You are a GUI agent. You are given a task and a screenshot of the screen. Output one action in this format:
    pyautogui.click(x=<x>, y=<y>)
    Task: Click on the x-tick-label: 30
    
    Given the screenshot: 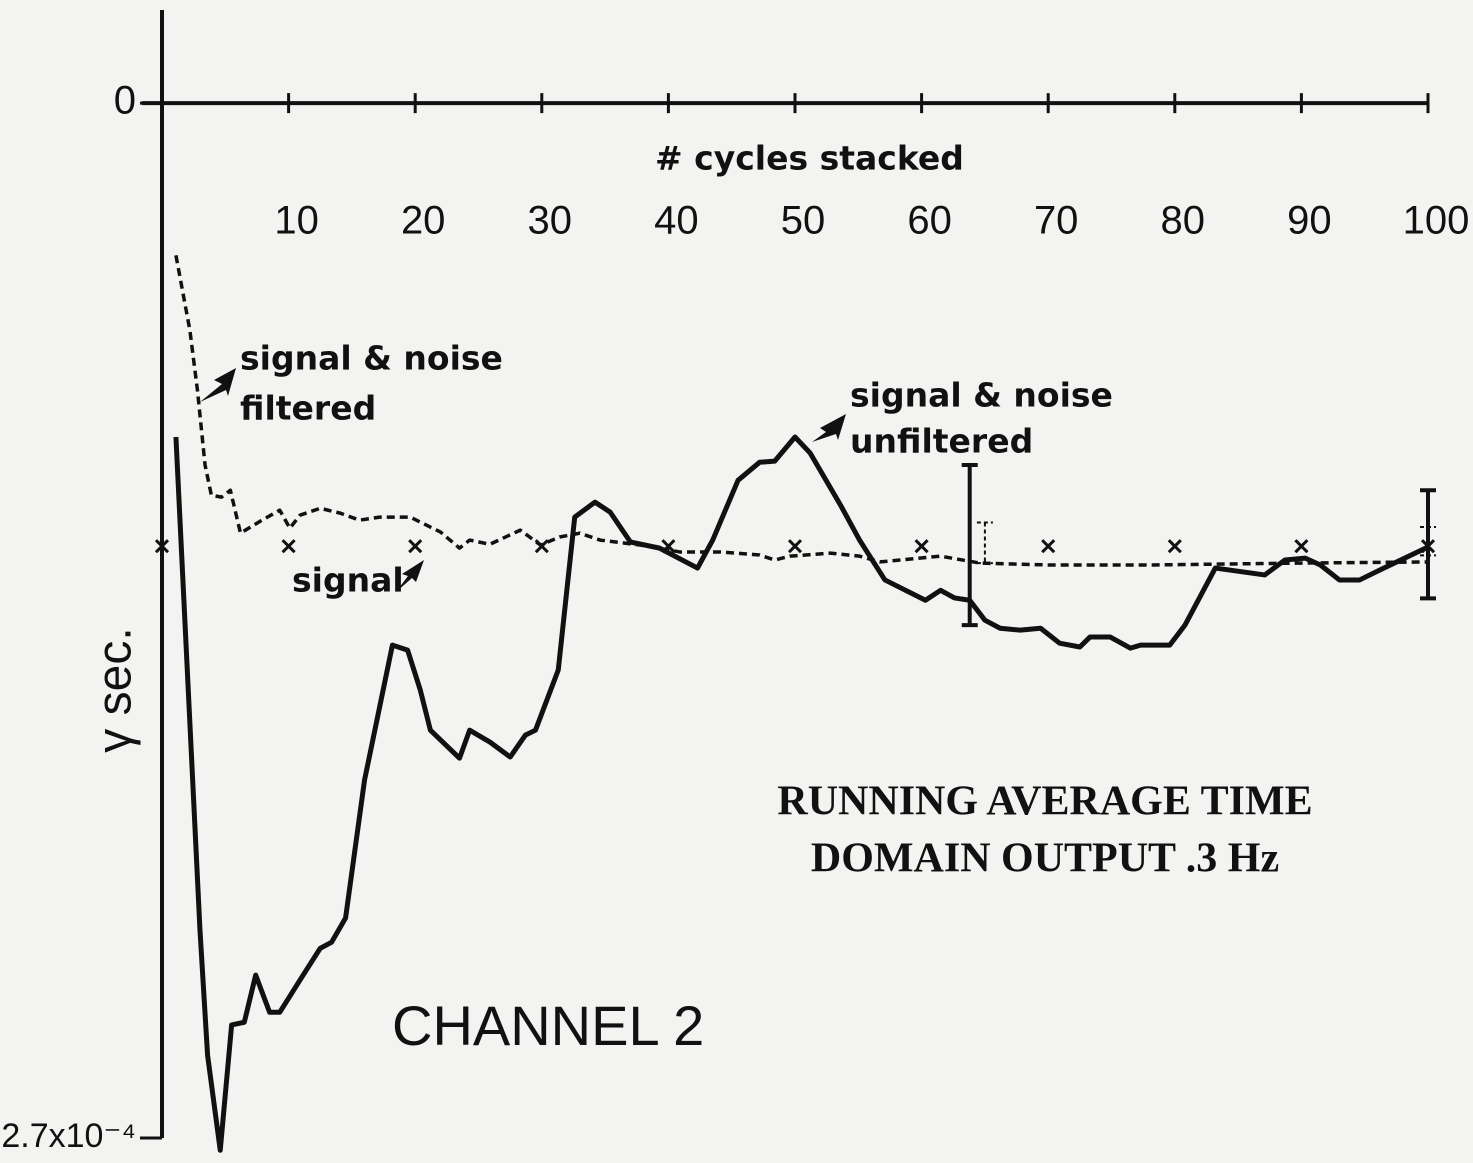 What is the action you would take?
    pyautogui.click(x=550, y=221)
    